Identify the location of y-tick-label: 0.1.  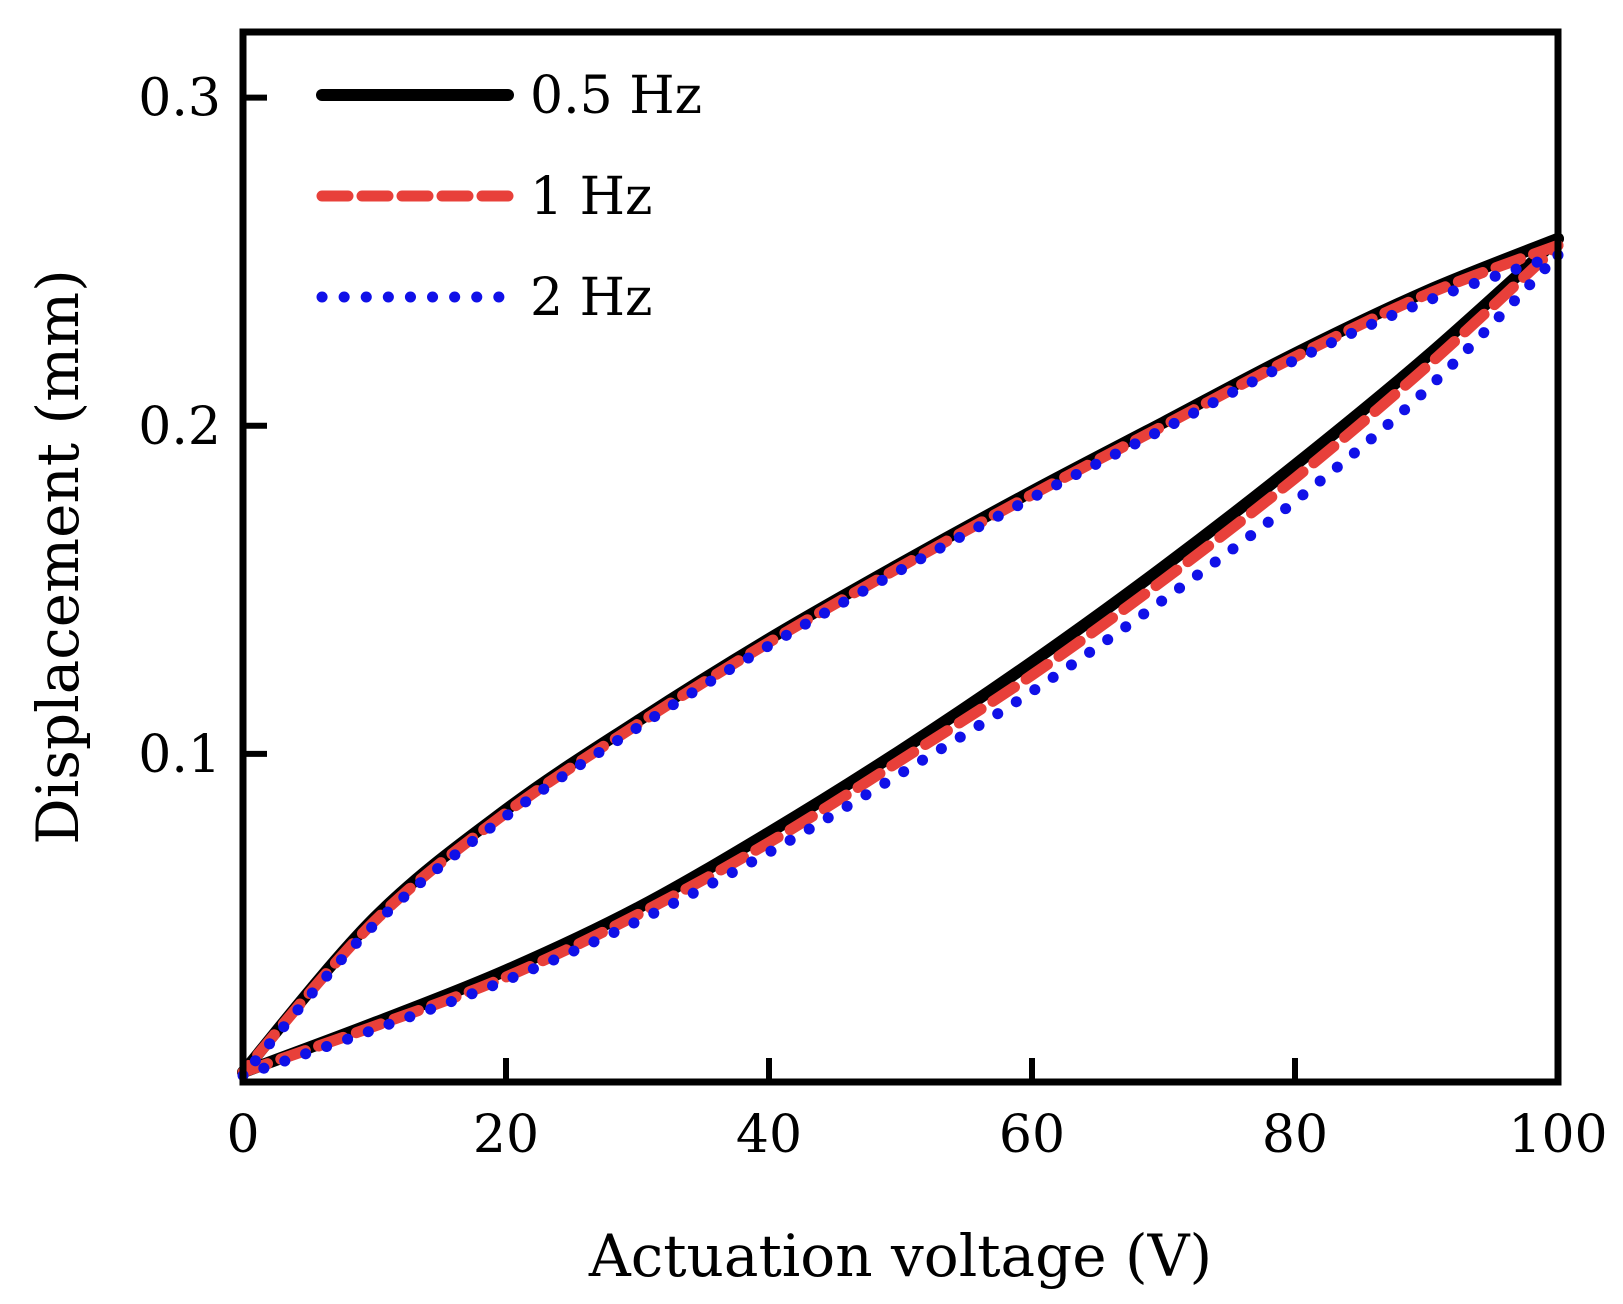
(179, 755).